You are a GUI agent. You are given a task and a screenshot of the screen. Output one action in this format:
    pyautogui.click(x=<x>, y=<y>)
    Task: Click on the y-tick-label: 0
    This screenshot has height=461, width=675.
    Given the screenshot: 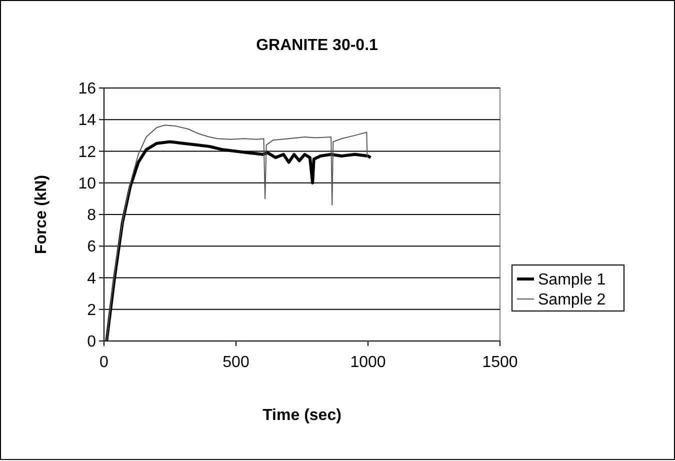 What is the action you would take?
    pyautogui.click(x=91, y=342)
    